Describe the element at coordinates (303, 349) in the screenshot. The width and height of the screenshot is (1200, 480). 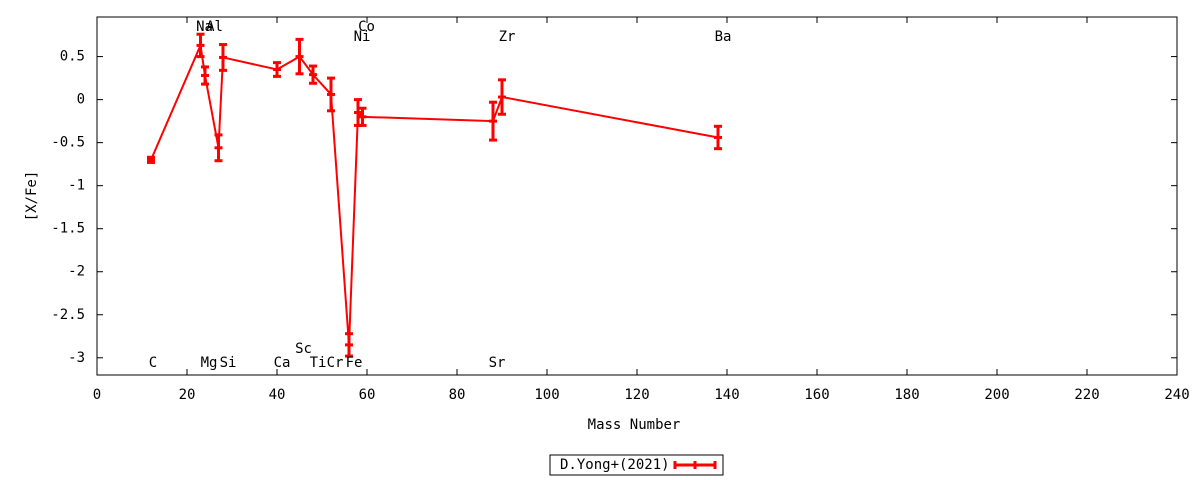
I see `element-label: Sc` at that location.